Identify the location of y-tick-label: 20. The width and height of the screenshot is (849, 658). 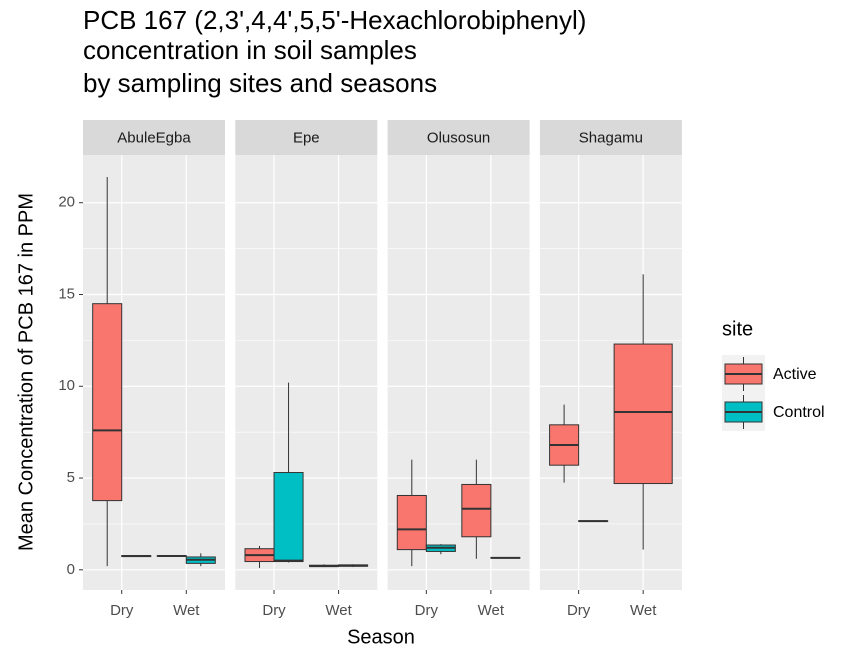
(66, 202).